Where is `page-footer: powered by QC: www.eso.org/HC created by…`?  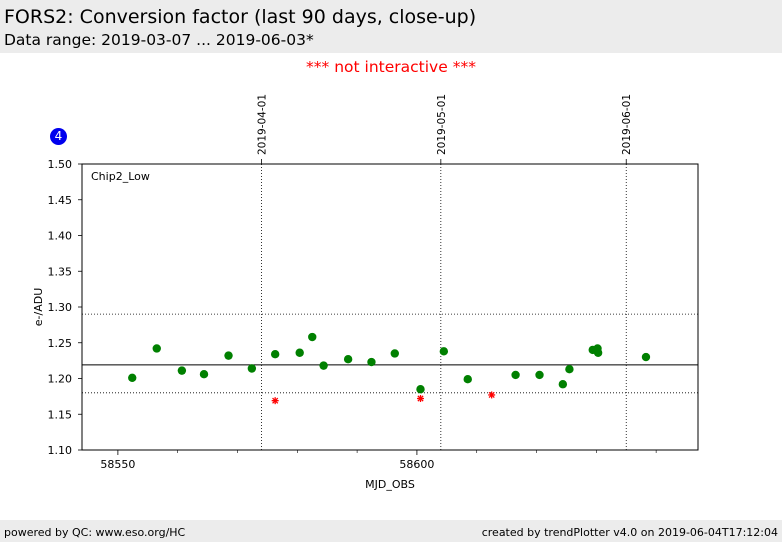
page-footer: powered by QC: www.eso.org/HC created by… is located at coordinates (391, 531).